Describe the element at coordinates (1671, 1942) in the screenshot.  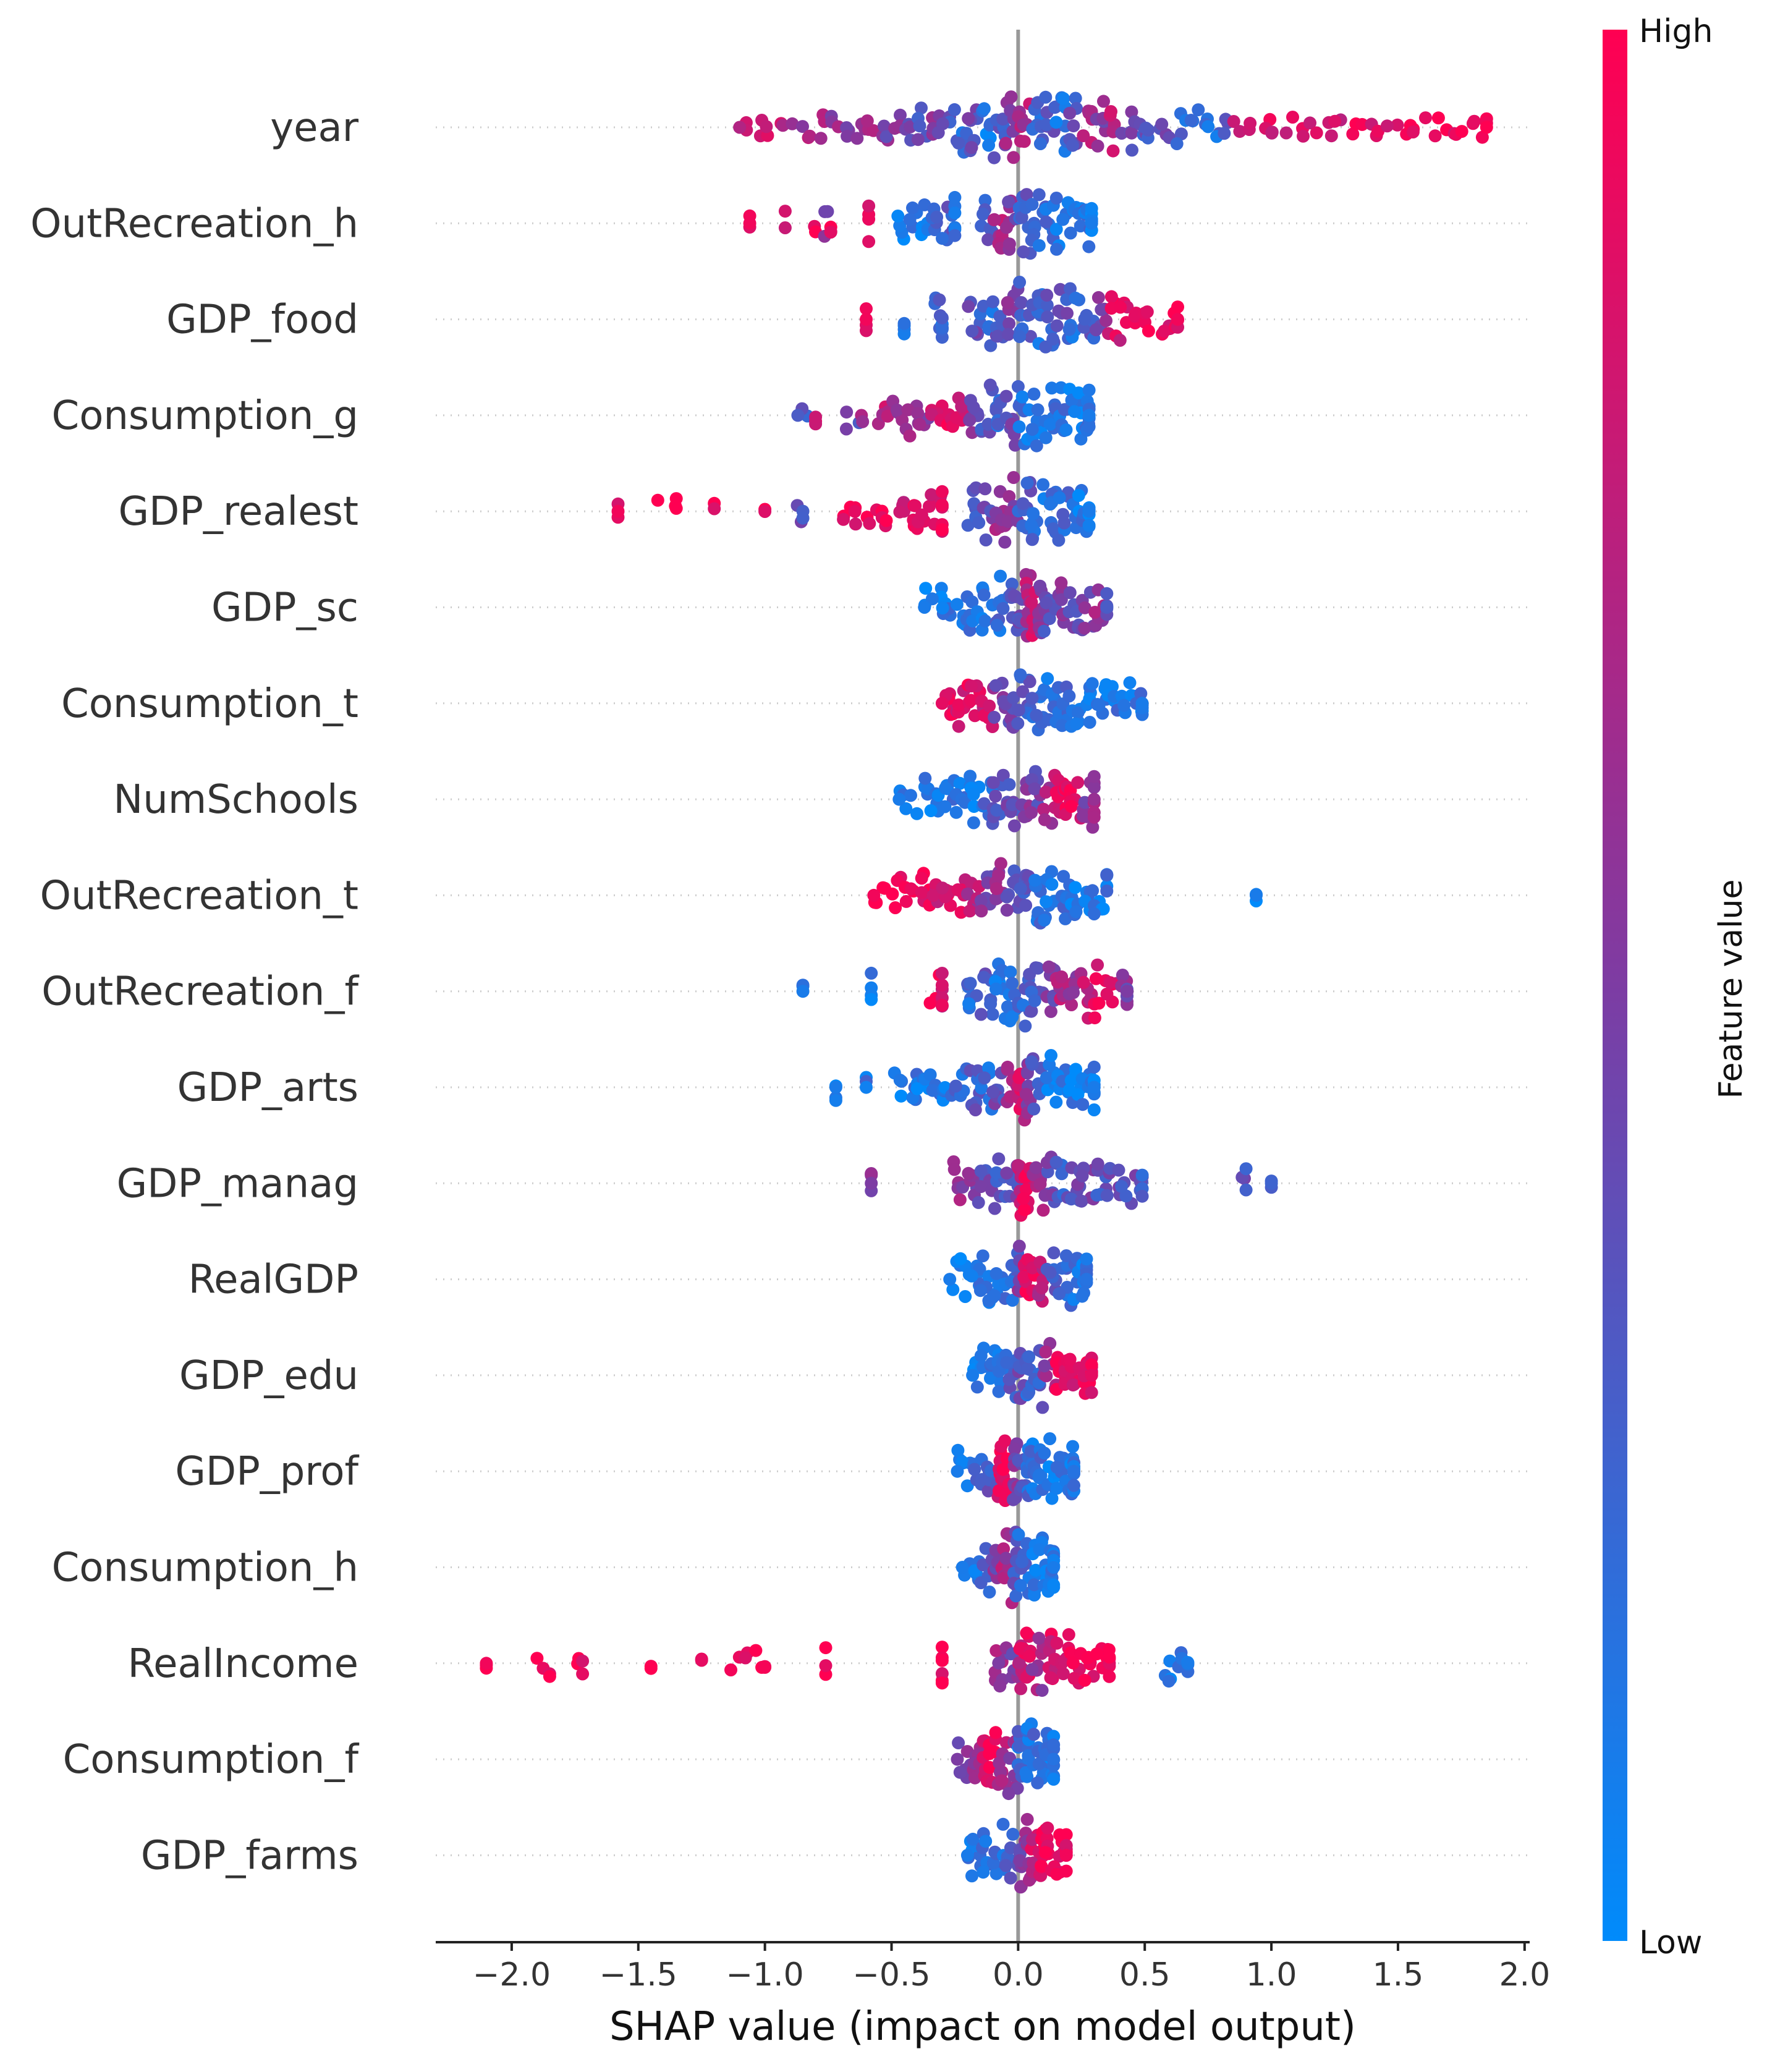
I see `colorbar-low-label: Low` at that location.